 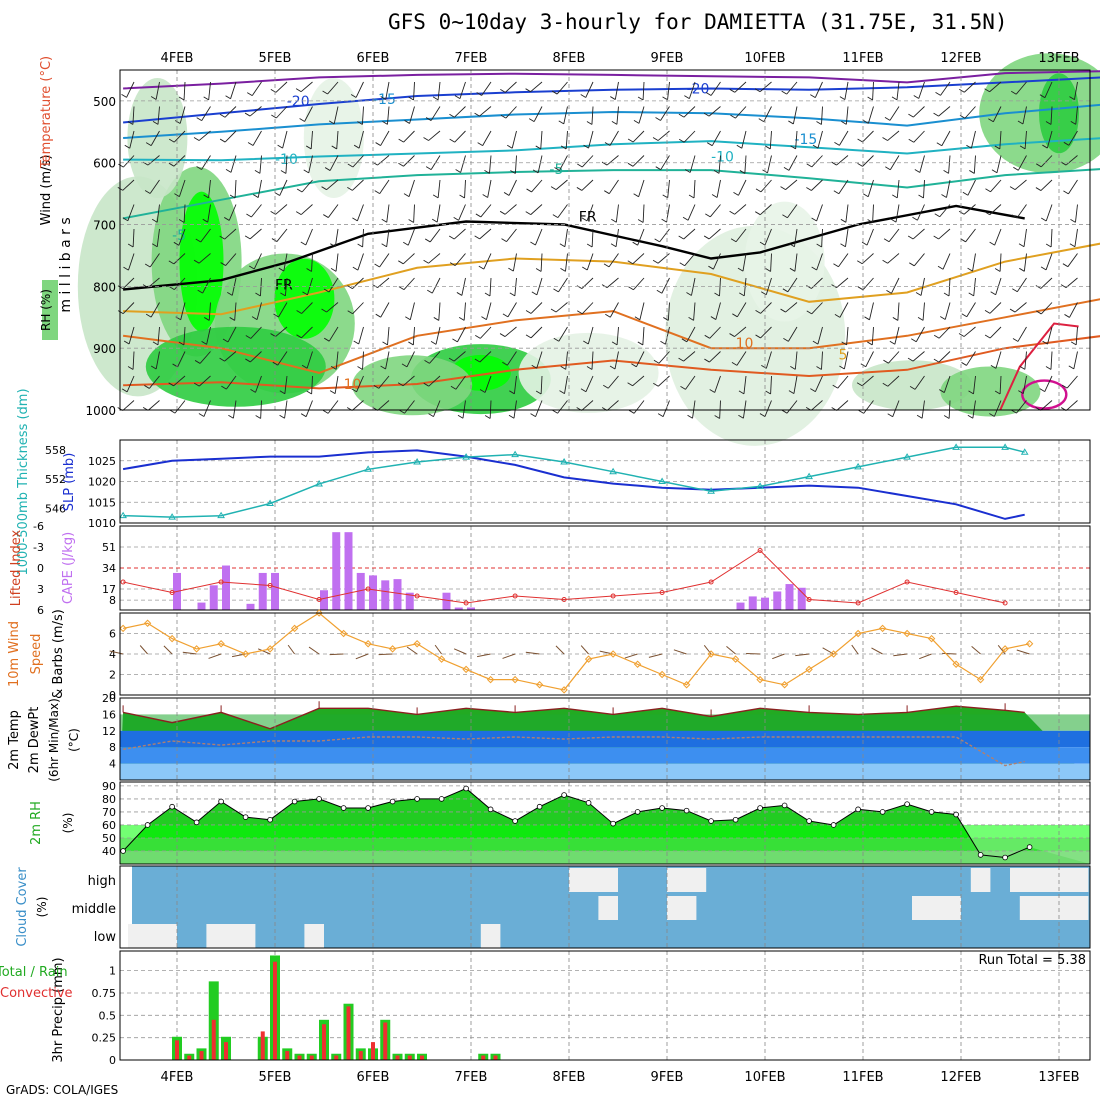 I want to click on wind-tick-label: 0, so click(x=112, y=695).